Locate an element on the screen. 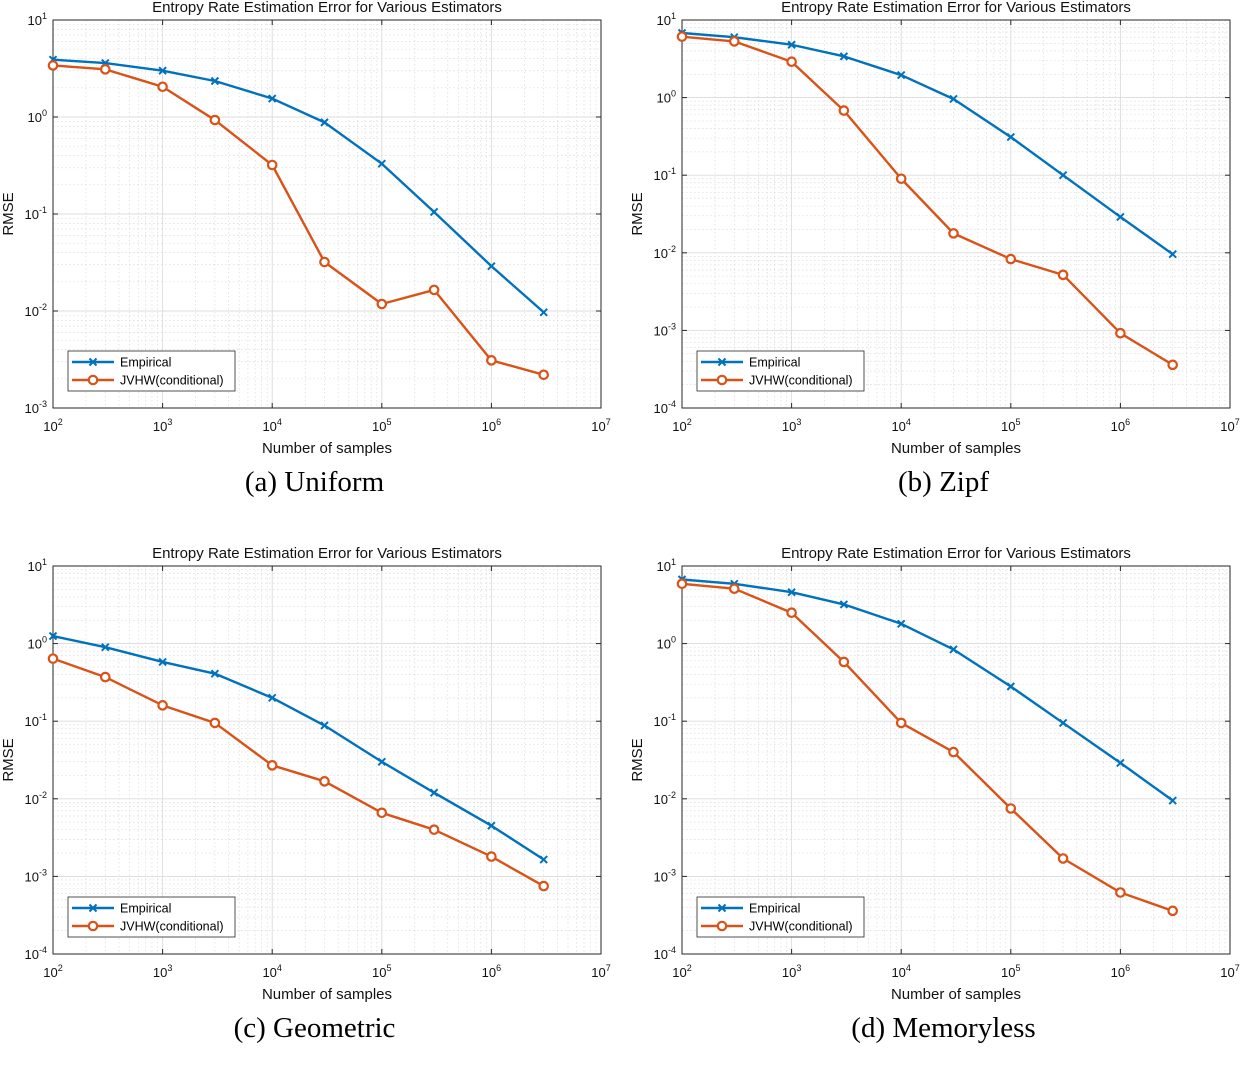 Image resolution: width=1258 pixels, height=1071 pixels. series-line-empirical is located at coordinates (298, 747).